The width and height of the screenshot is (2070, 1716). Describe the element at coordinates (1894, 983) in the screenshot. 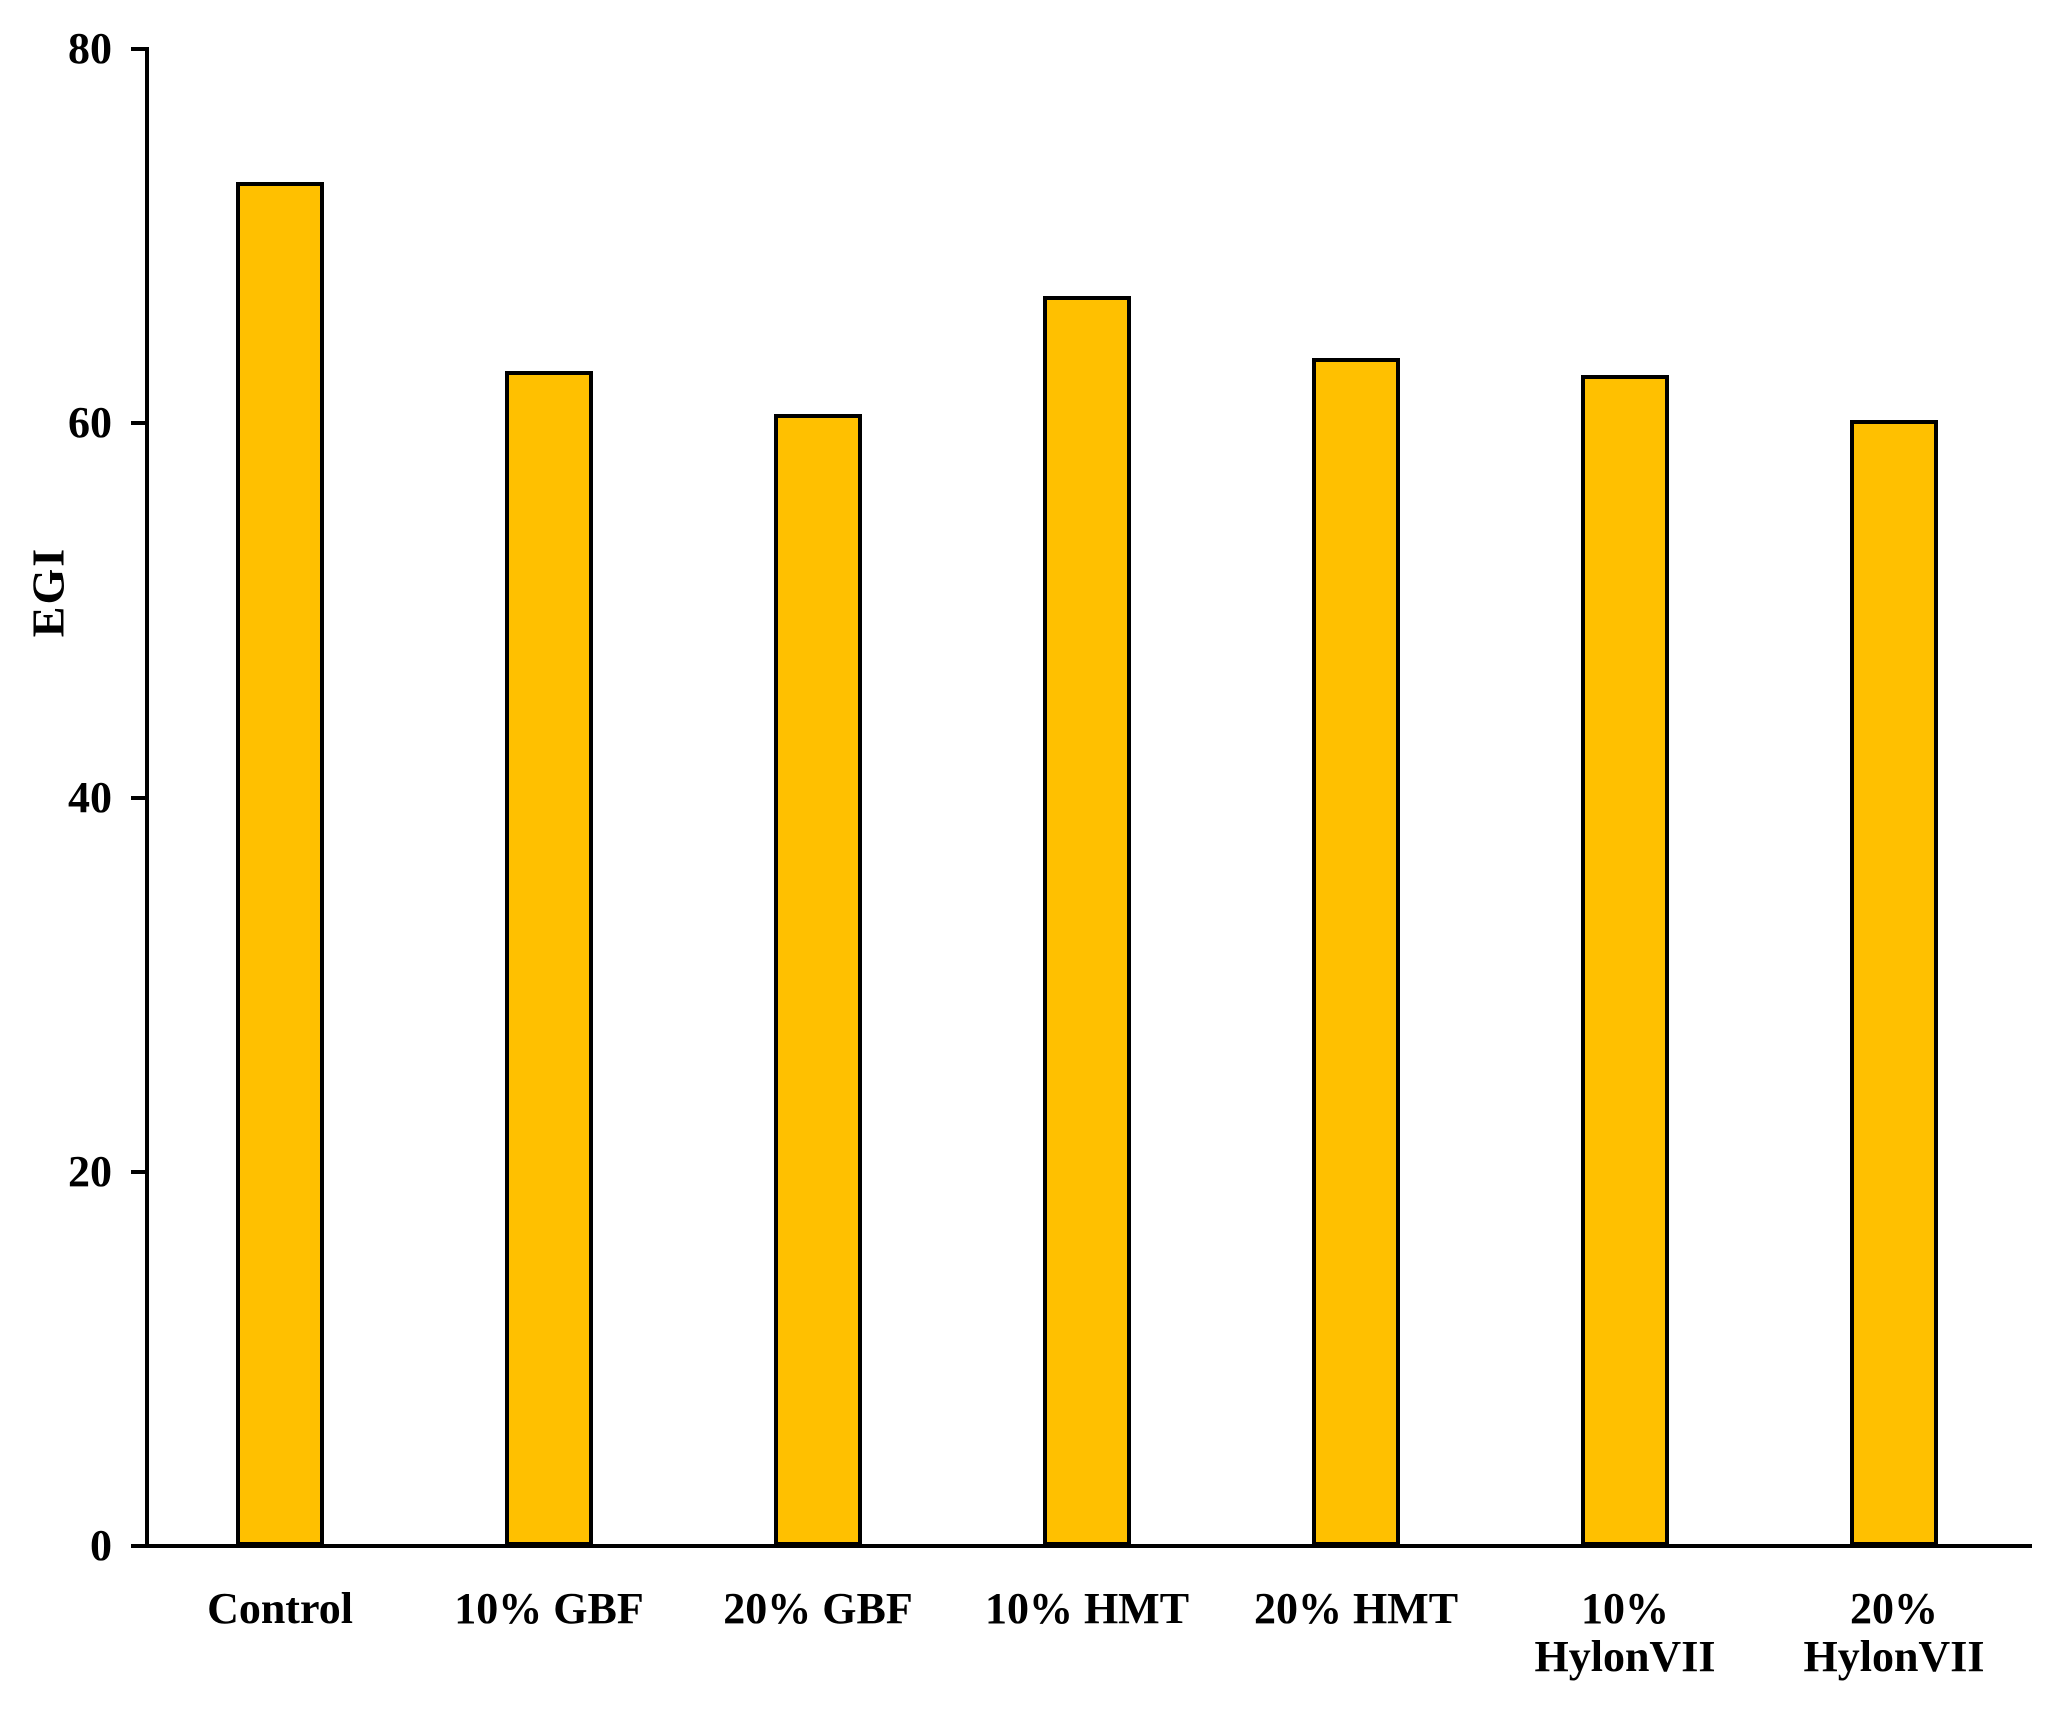

I see `bar-20%-hylonvii` at that location.